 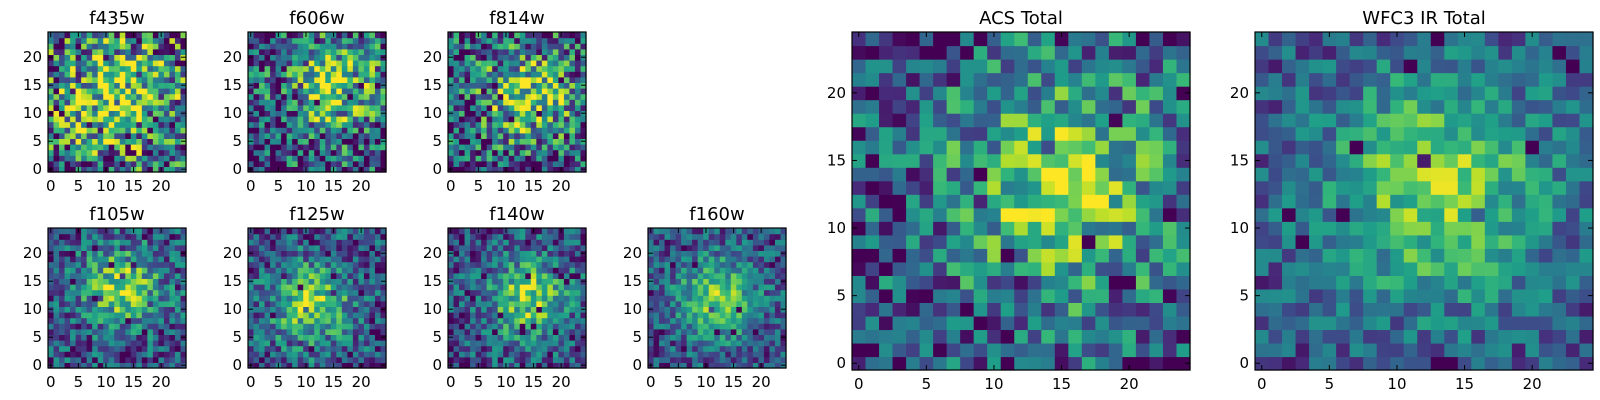 What do you see at coordinates (51, 186) in the screenshot?
I see `x-tick-label: 0` at bounding box center [51, 186].